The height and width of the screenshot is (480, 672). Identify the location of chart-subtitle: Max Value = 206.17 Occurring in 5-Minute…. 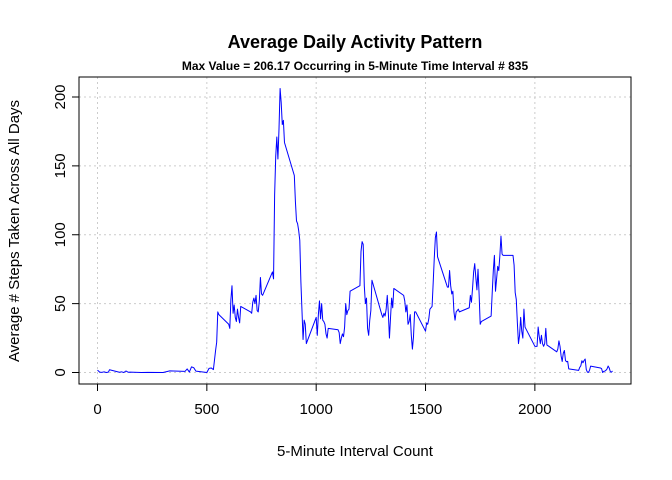
(355, 66).